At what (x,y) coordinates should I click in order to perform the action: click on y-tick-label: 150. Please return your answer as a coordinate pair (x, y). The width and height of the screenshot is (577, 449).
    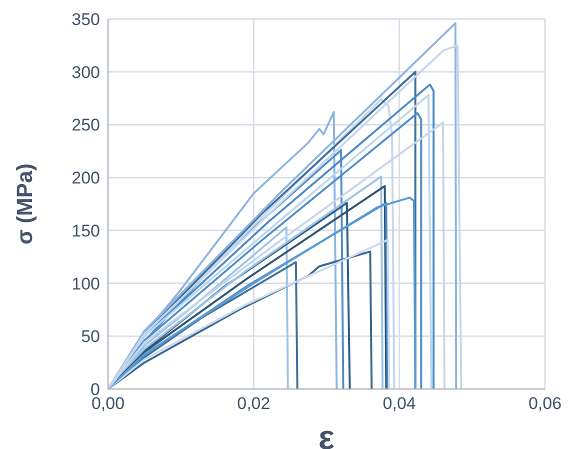
    Looking at the image, I should click on (86, 230).